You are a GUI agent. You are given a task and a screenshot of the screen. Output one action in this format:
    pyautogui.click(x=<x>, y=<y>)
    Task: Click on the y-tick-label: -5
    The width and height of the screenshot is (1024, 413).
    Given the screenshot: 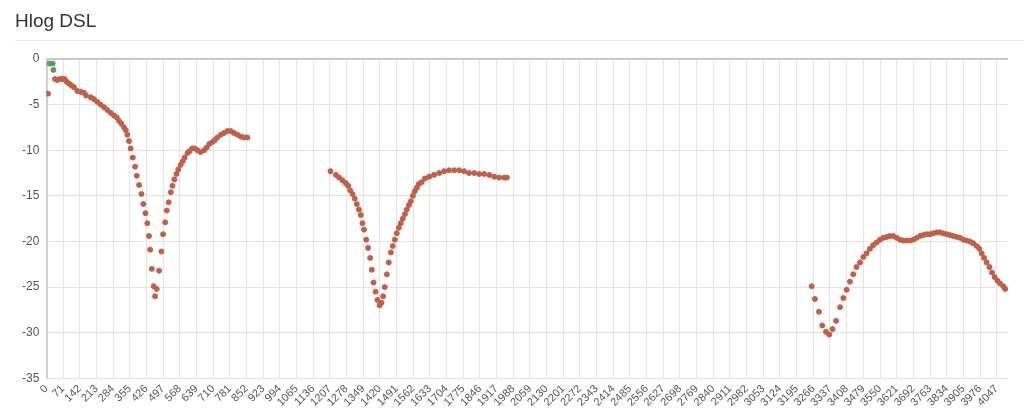 What is the action you would take?
    pyautogui.click(x=34, y=103)
    